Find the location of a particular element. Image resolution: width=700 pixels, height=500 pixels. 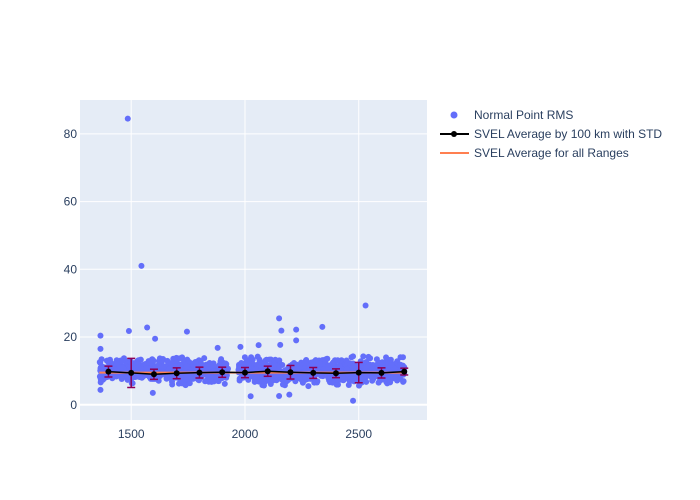

x-axis-tick-labels: 1500 2000 2500 is located at coordinates (245, 434).